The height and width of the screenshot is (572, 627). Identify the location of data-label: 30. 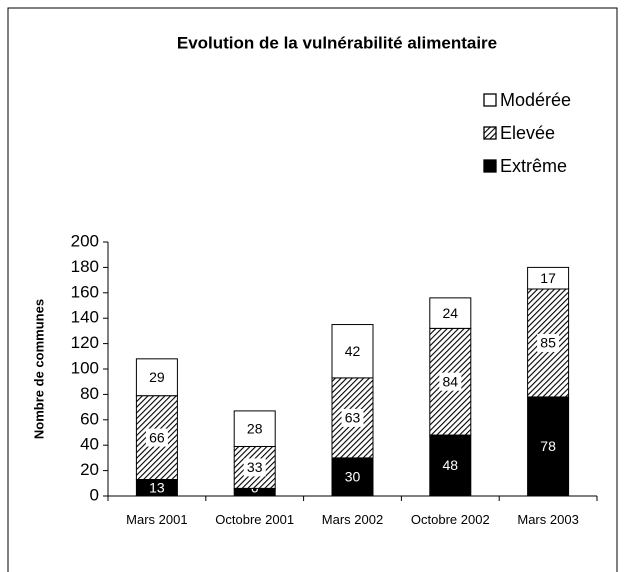
(353, 477).